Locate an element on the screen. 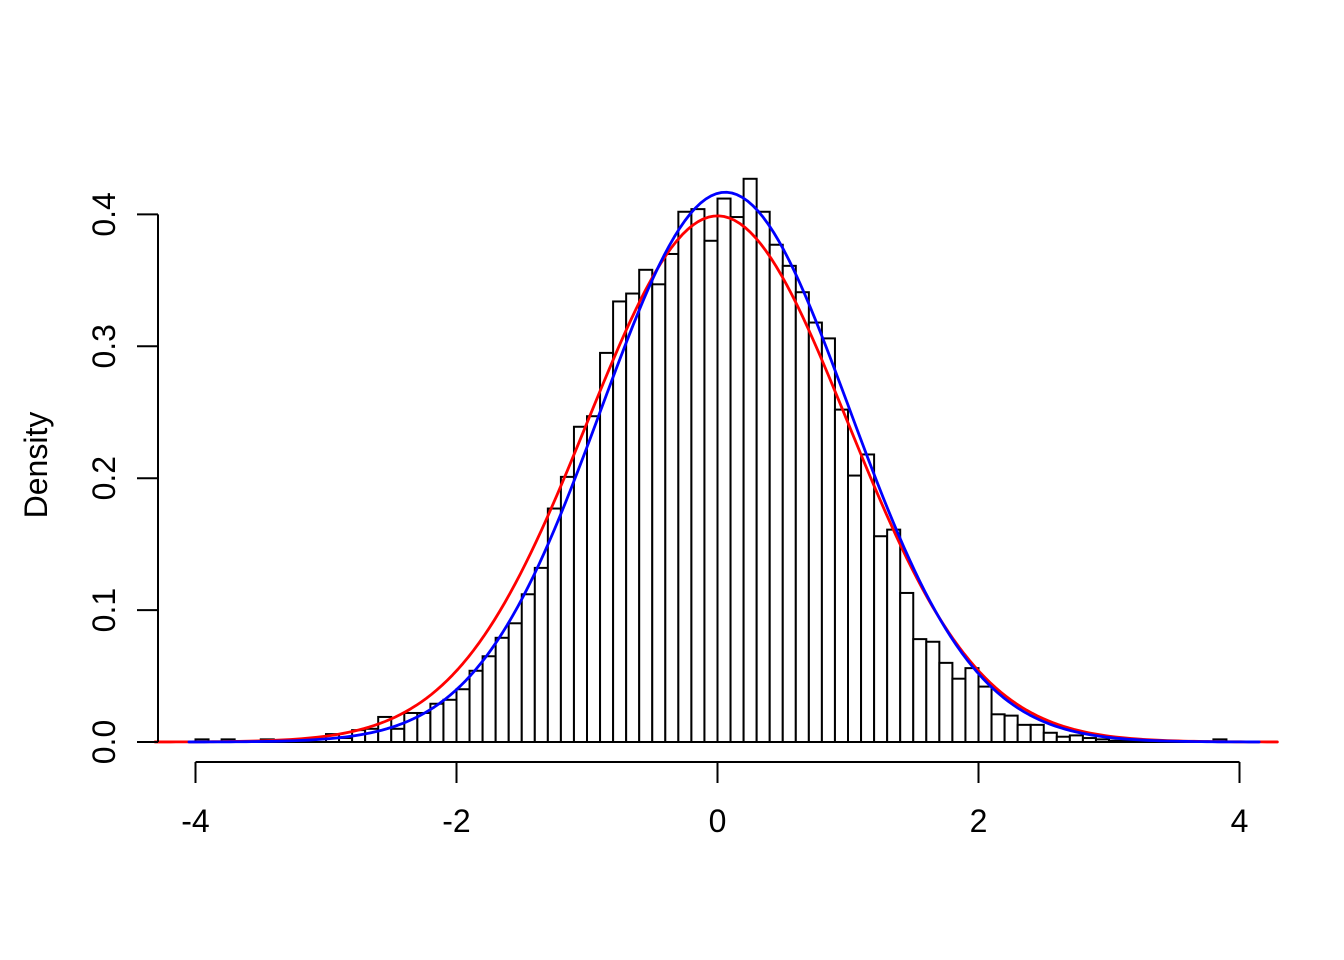 The width and height of the screenshot is (1344, 960). y-axis-title: Density is located at coordinates (36, 465).